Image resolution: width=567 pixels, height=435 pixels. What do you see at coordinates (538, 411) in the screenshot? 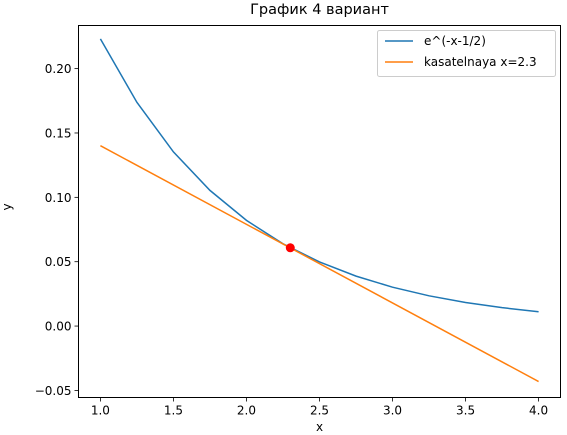
I see `x-tick-label: 4.0` at bounding box center [538, 411].